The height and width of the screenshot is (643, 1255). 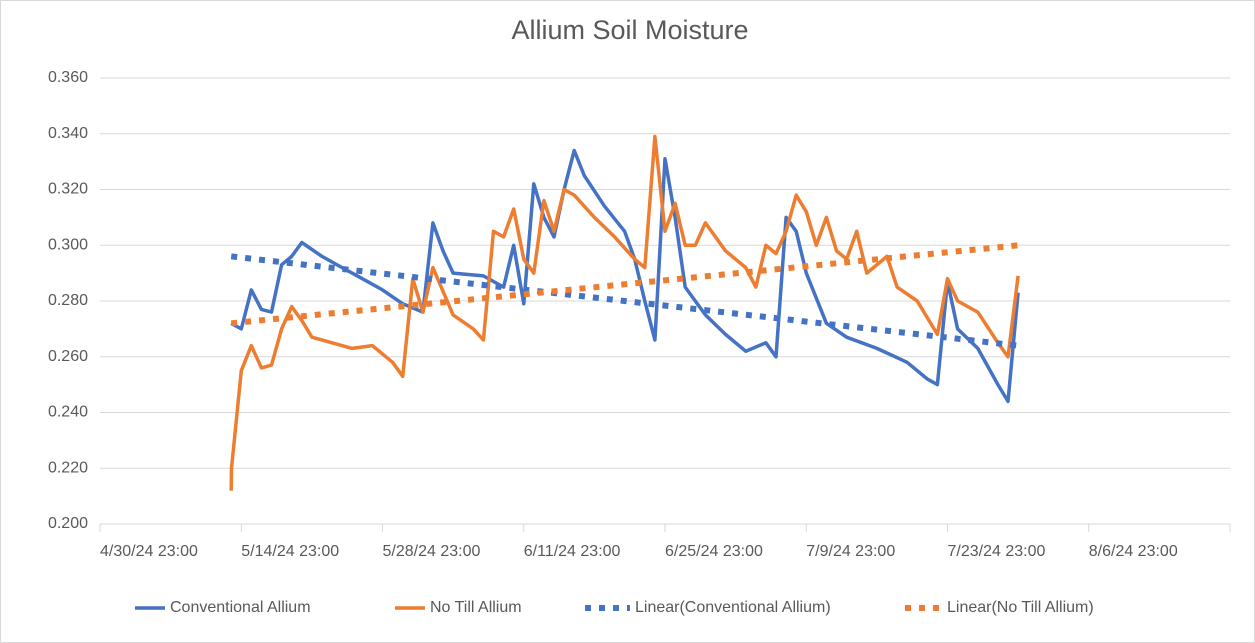 I want to click on x-tick-label: 7/9/24 23:00, so click(x=850, y=551).